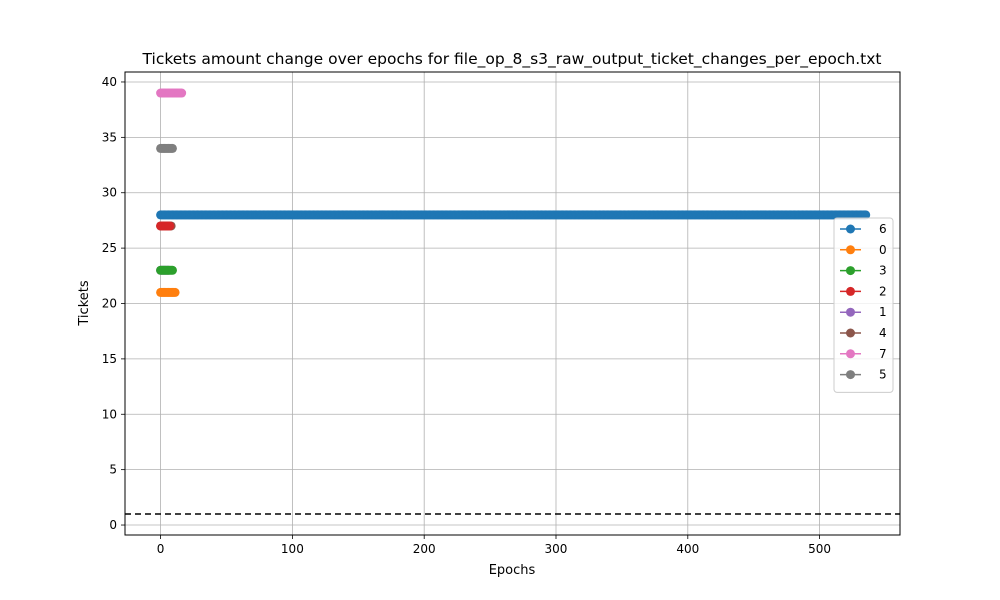 This screenshot has height=600, width=1000. Describe the element at coordinates (113, 470) in the screenshot. I see `y-tick-label: 5` at that location.